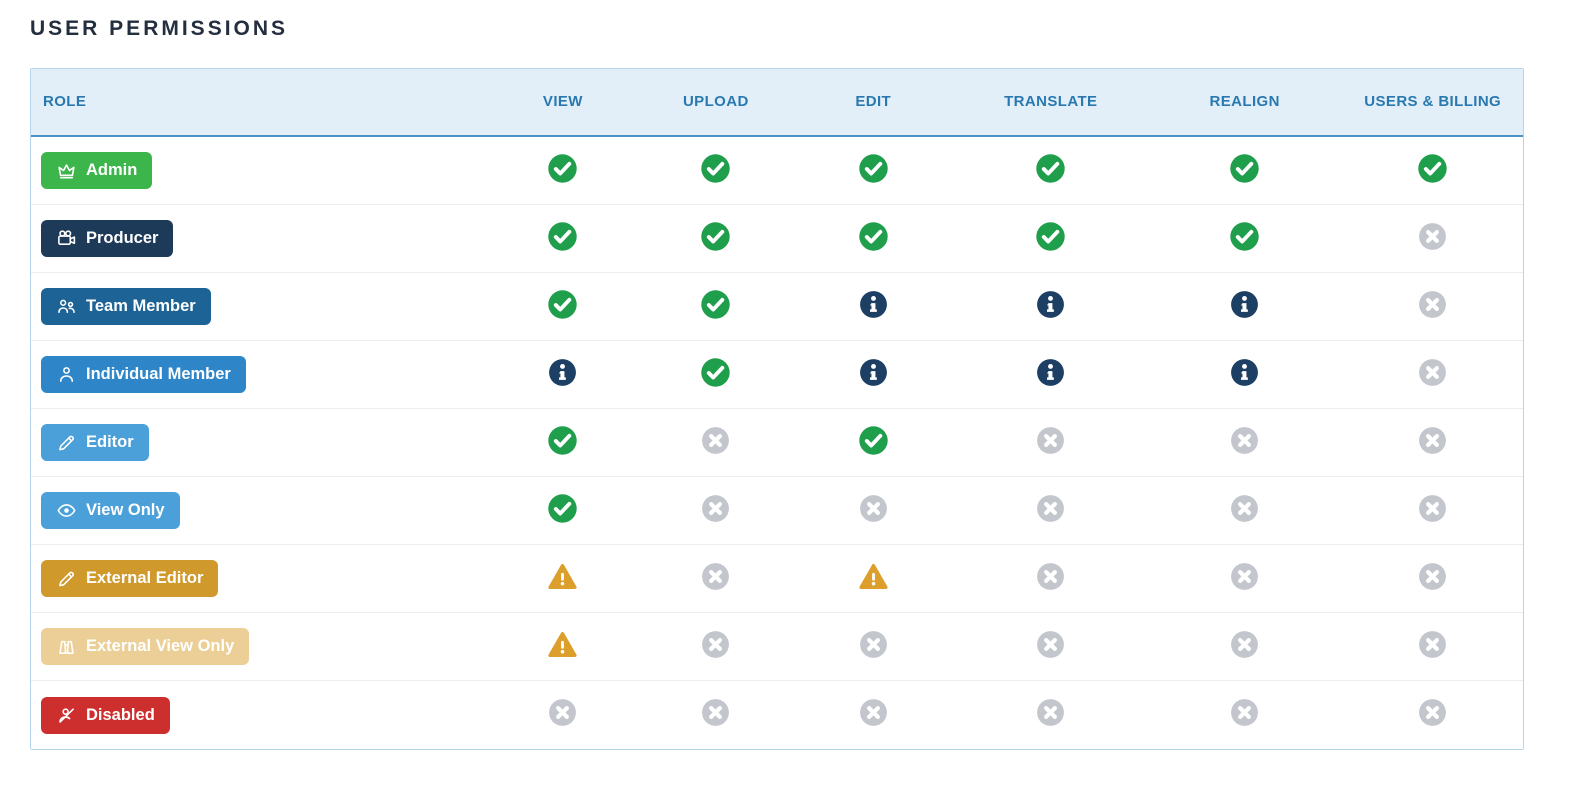  Describe the element at coordinates (66, 170) in the screenshot. I see `crown-icon` at that location.